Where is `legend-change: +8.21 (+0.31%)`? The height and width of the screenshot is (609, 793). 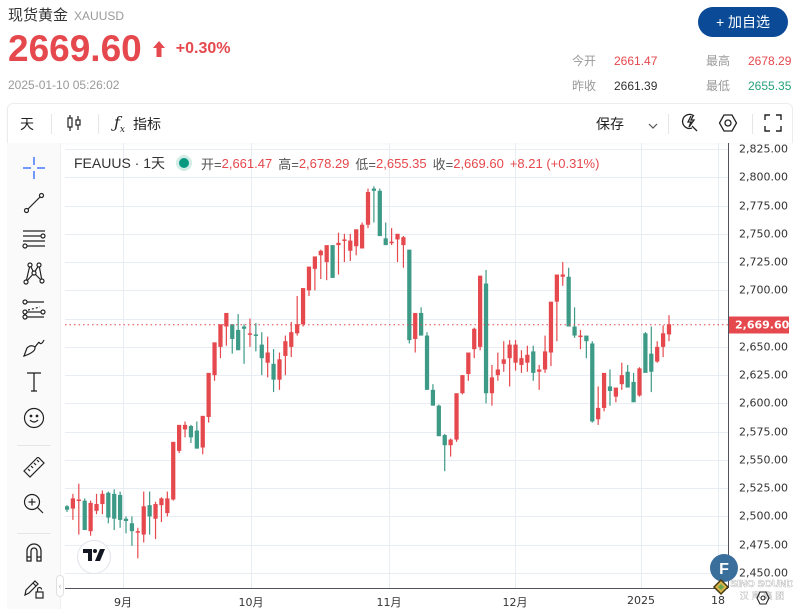 legend-change: +8.21 (+0.31%) is located at coordinates (554, 163).